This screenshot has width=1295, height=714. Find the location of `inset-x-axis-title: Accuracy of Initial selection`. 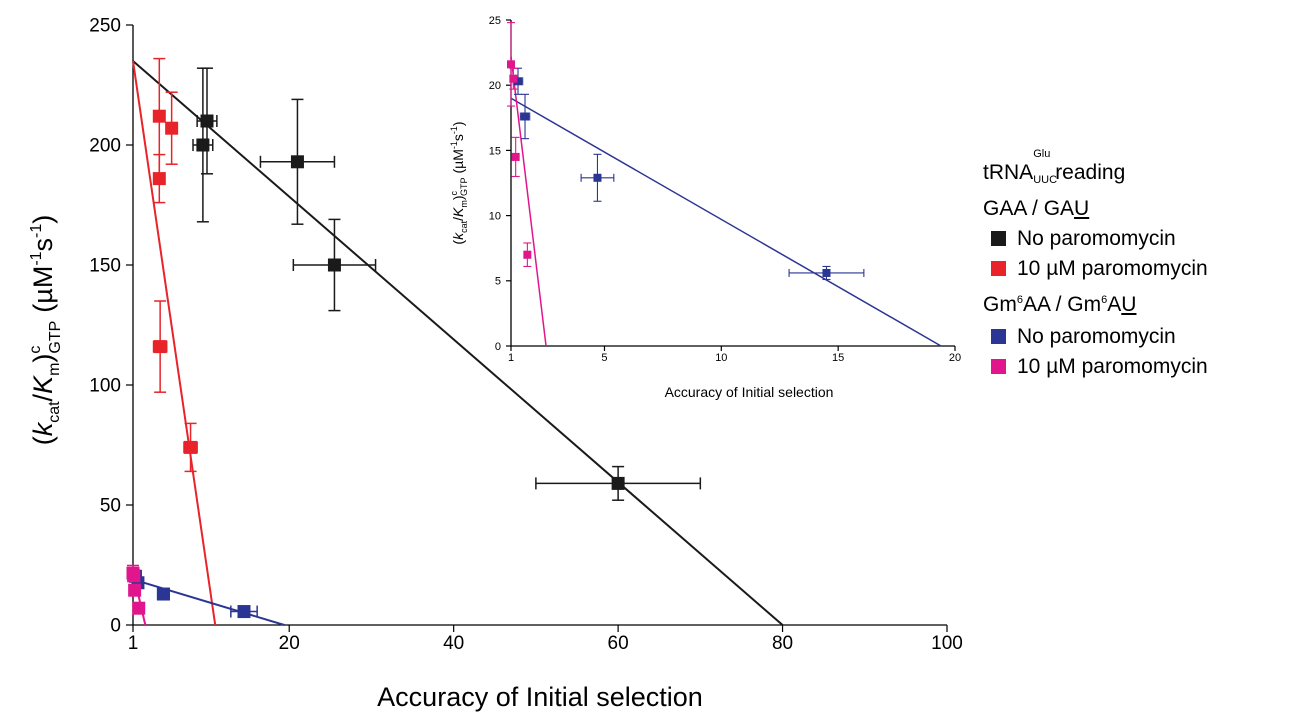

inset-x-axis-title: Accuracy of Initial selection is located at coordinates (749, 392).